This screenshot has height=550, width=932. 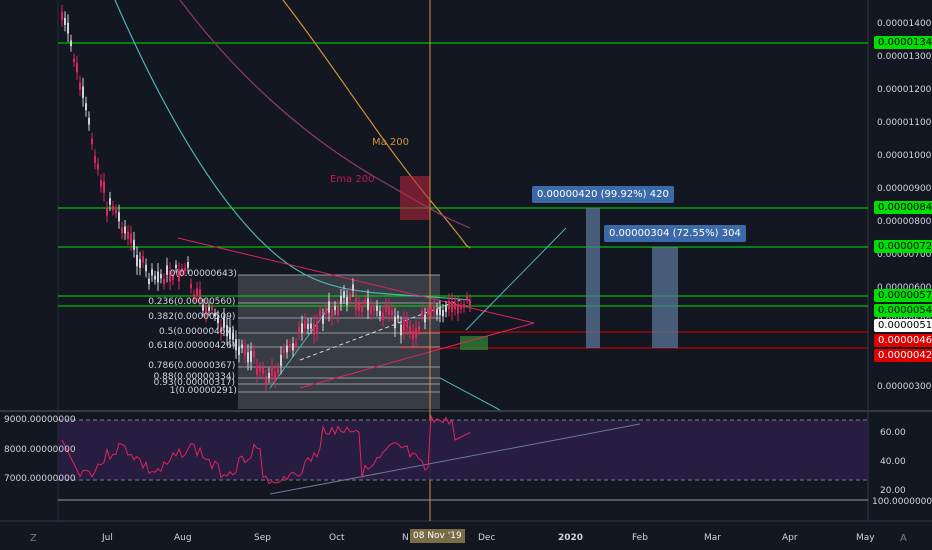 What do you see at coordinates (339, 342) in the screenshot?
I see `fib-retracement-box` at bounding box center [339, 342].